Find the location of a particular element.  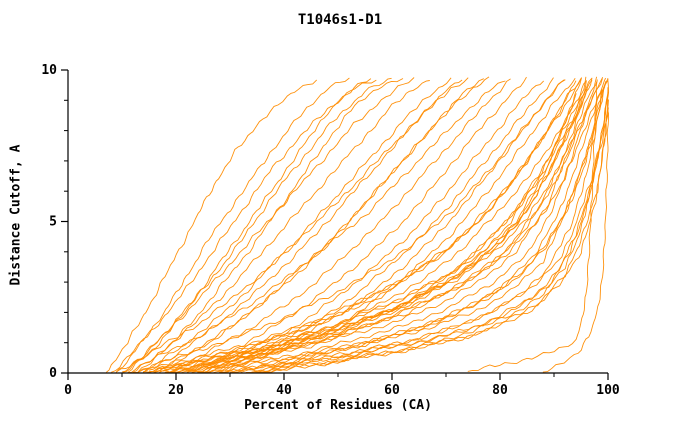

x-tick-label: 0 is located at coordinates (68, 390).